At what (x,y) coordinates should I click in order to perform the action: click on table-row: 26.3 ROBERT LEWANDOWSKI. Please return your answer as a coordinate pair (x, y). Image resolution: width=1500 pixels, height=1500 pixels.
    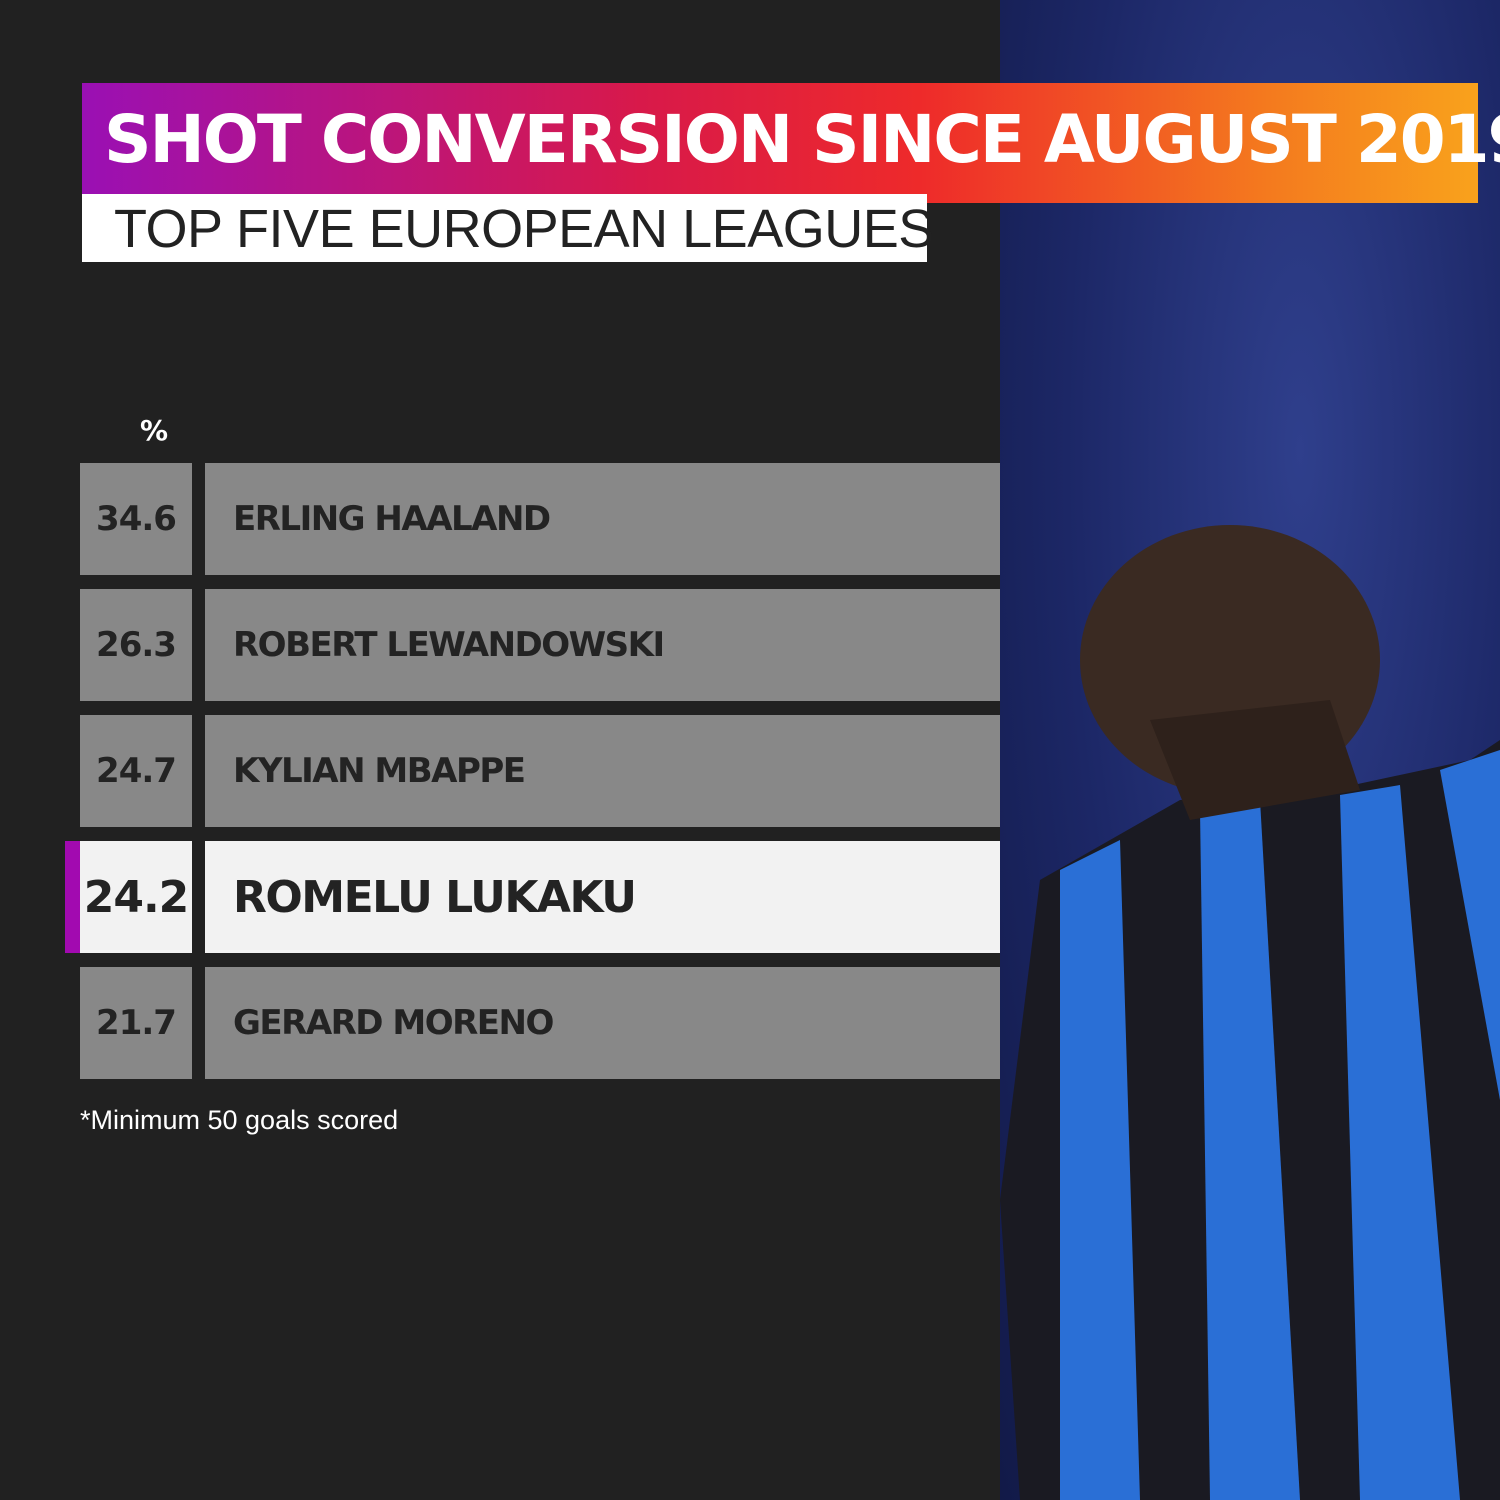
    Looking at the image, I should click on (540, 645).